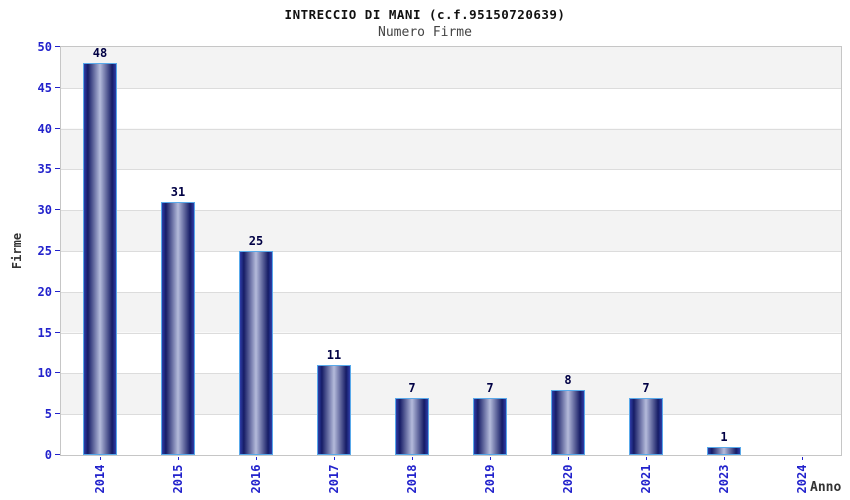 This screenshot has height=500, width=850. What do you see at coordinates (44, 251) in the screenshot?
I see `y-tick-label: 25` at bounding box center [44, 251].